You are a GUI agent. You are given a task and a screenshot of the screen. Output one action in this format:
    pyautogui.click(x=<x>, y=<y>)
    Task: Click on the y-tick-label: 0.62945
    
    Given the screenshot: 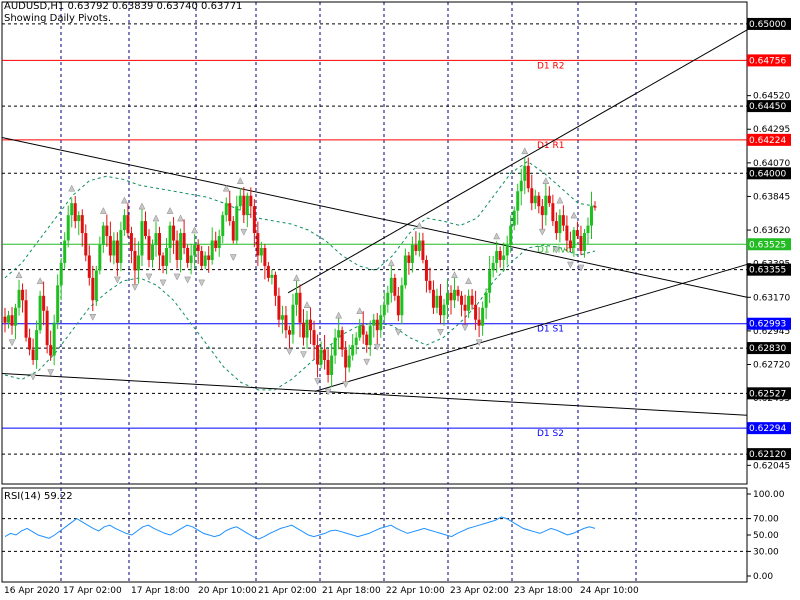 What is the action you would take?
    pyautogui.click(x=771, y=332)
    